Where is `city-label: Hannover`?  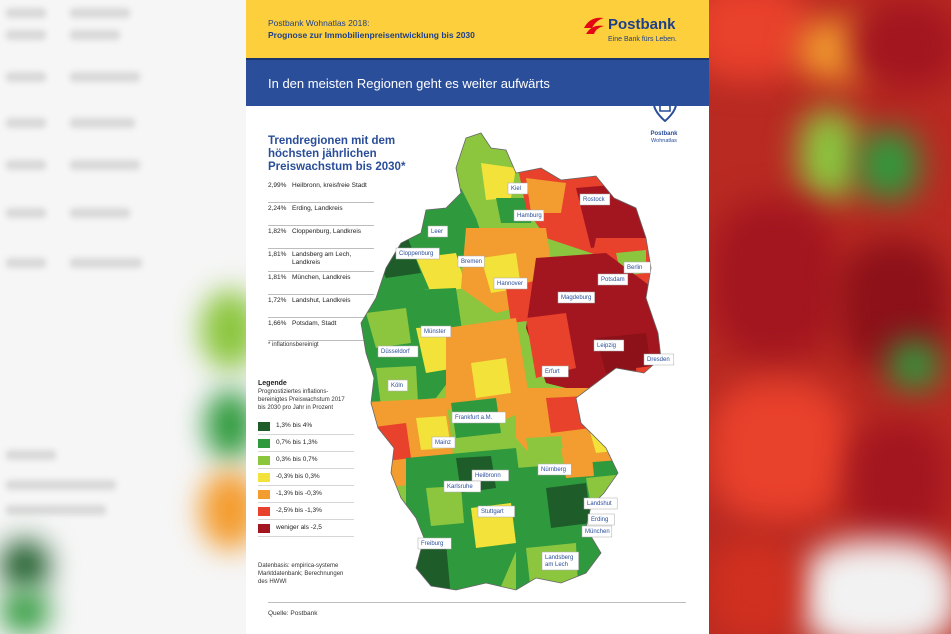 city-label: Hannover is located at coordinates (510, 283).